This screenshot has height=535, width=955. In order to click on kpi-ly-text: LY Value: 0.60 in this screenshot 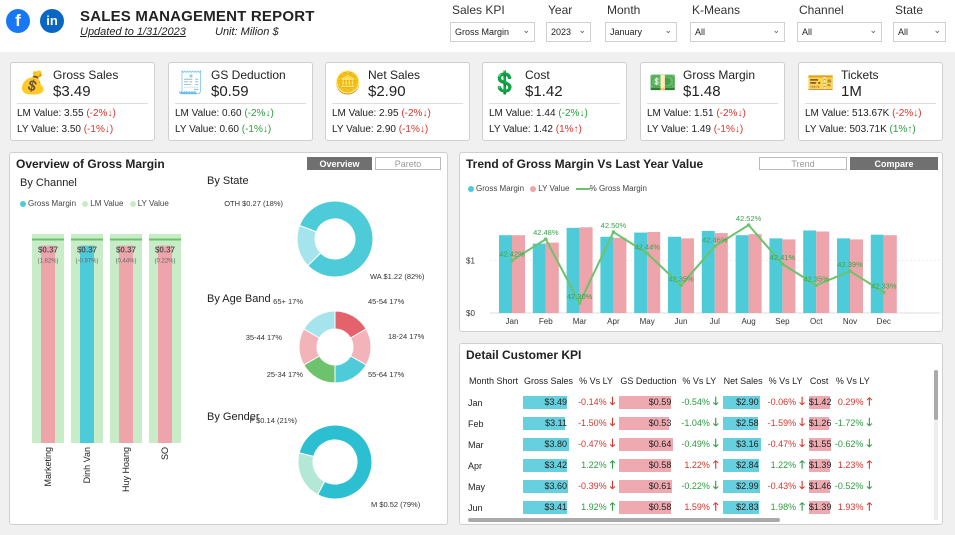, I will do `click(207, 129)`.